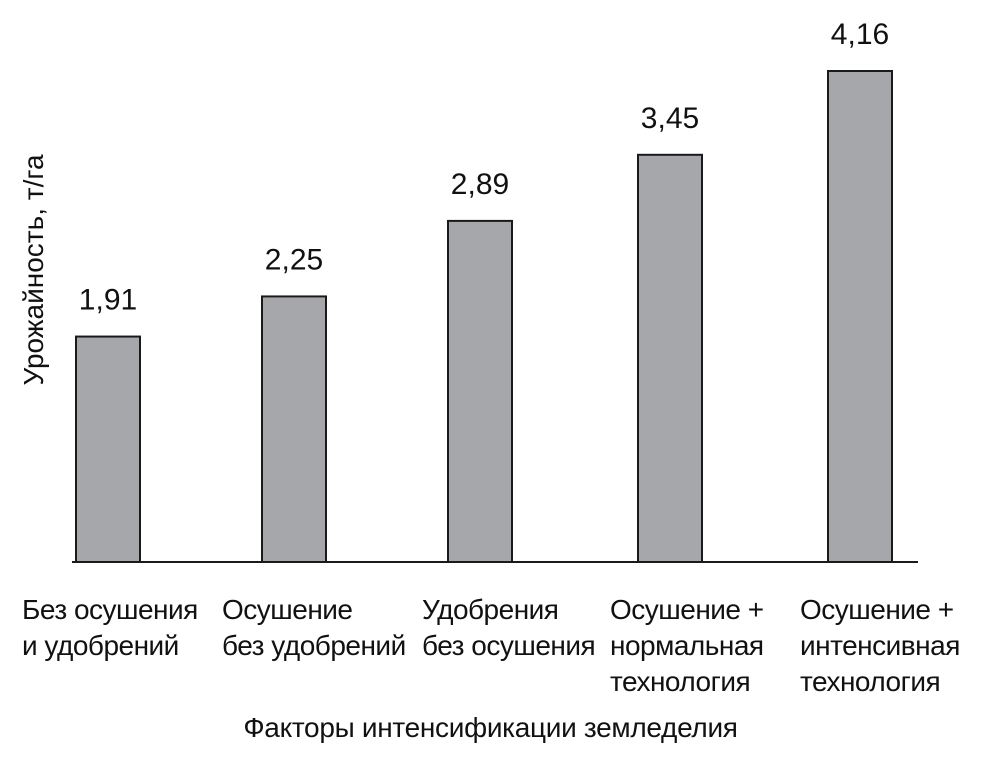 Image resolution: width=981 pixels, height=761 pixels. What do you see at coordinates (509, 627) in the screenshot?
I see `category-label-3: Удобрения без осушения` at bounding box center [509, 627].